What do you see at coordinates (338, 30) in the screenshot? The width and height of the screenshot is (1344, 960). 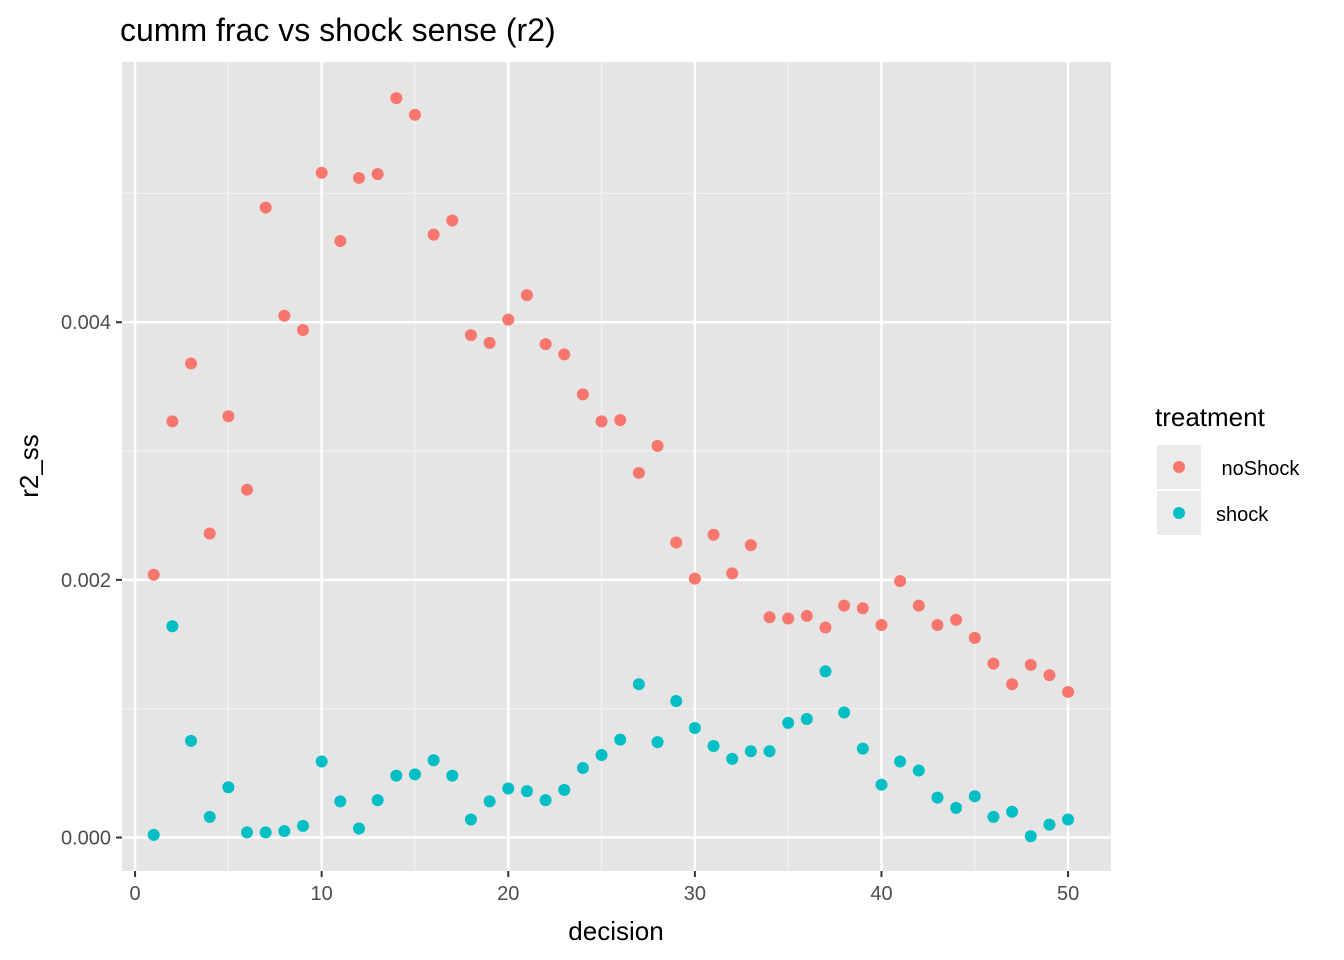 I see `chart-title: cumm frac vs shock sense (r2)` at bounding box center [338, 30].